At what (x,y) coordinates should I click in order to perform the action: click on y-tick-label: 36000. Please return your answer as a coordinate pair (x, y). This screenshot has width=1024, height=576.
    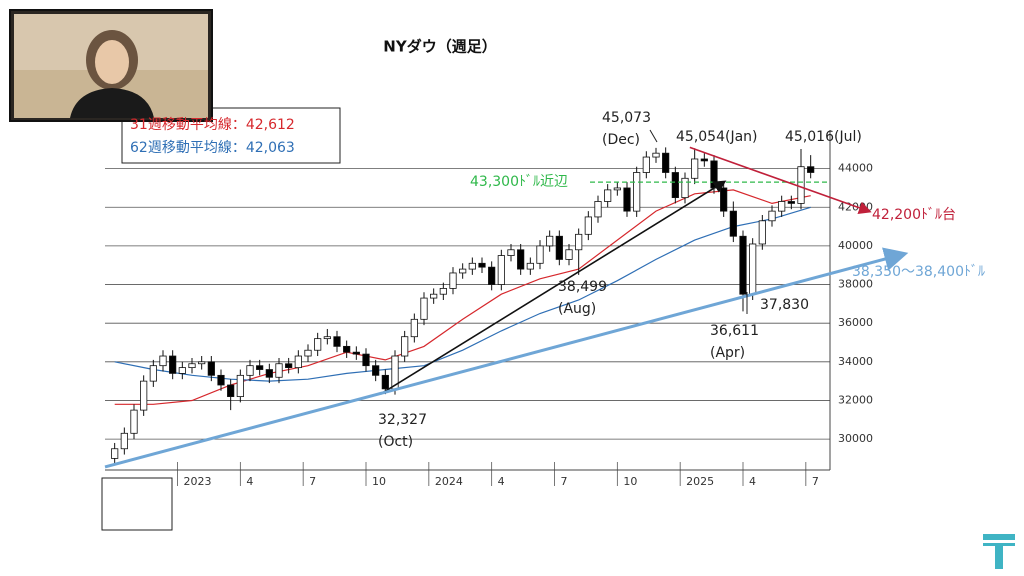
    Looking at the image, I should click on (855, 322).